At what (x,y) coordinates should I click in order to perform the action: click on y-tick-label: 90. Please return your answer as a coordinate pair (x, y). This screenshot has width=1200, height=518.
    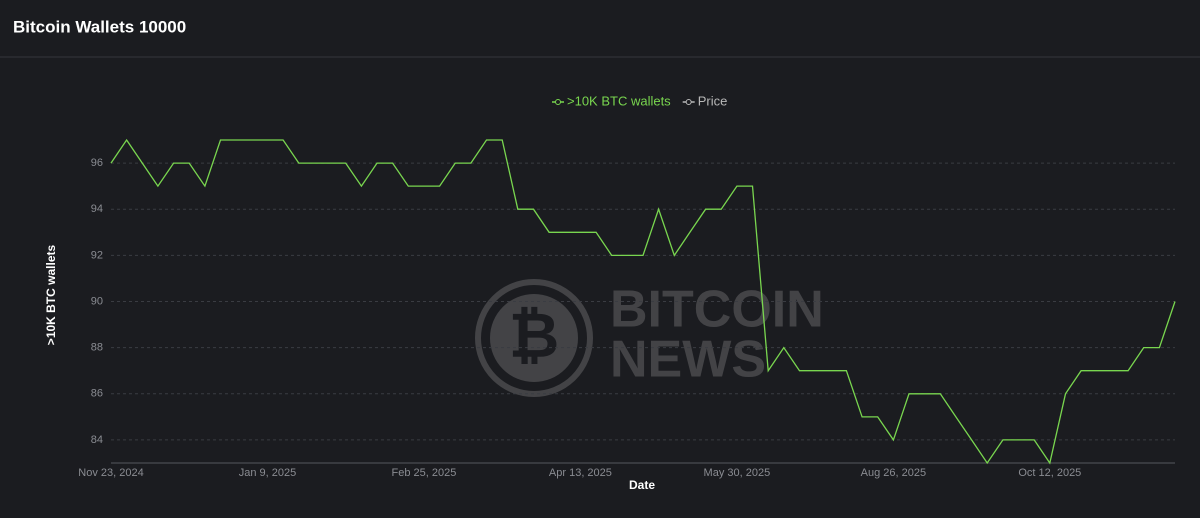
    Looking at the image, I should click on (97, 301).